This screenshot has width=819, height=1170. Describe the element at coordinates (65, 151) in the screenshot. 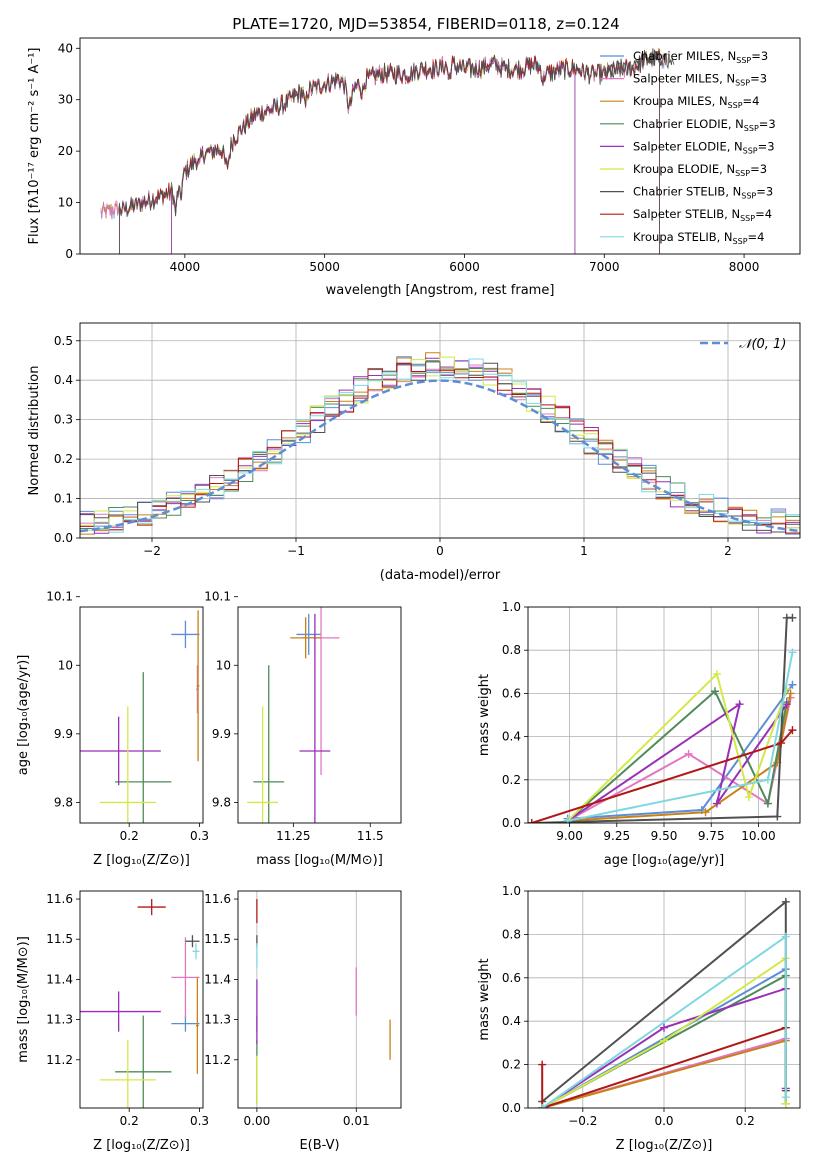

I see `y-tick-label: 20` at that location.